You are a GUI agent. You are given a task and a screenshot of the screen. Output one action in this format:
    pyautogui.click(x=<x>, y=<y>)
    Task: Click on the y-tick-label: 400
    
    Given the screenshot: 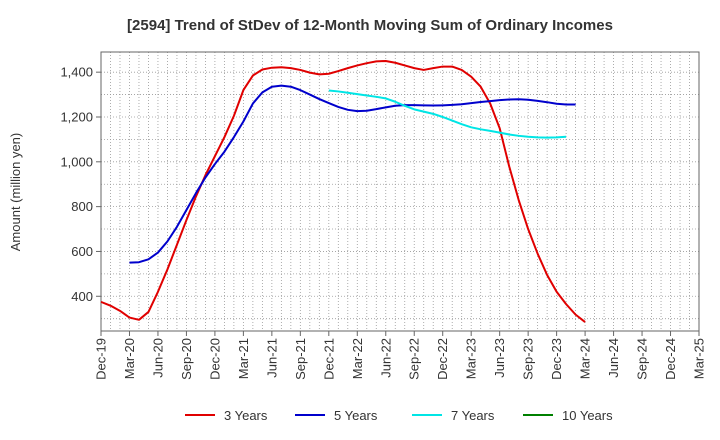 What is the action you would take?
    pyautogui.click(x=82, y=296)
    